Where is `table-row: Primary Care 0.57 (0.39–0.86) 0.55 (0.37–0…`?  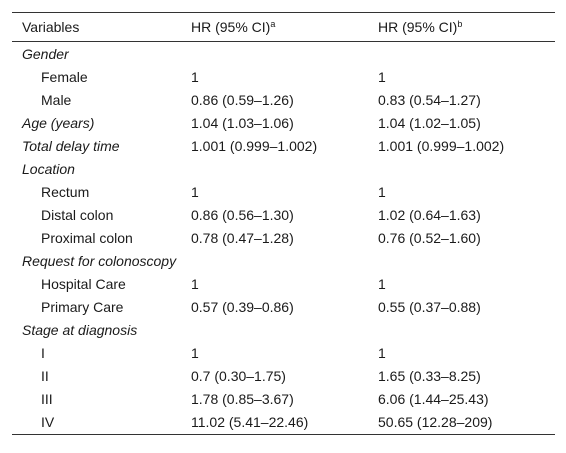
table-row: Primary Care 0.57 (0.39–0.86) 0.55 (0.37–0… is located at coordinates (283, 306).